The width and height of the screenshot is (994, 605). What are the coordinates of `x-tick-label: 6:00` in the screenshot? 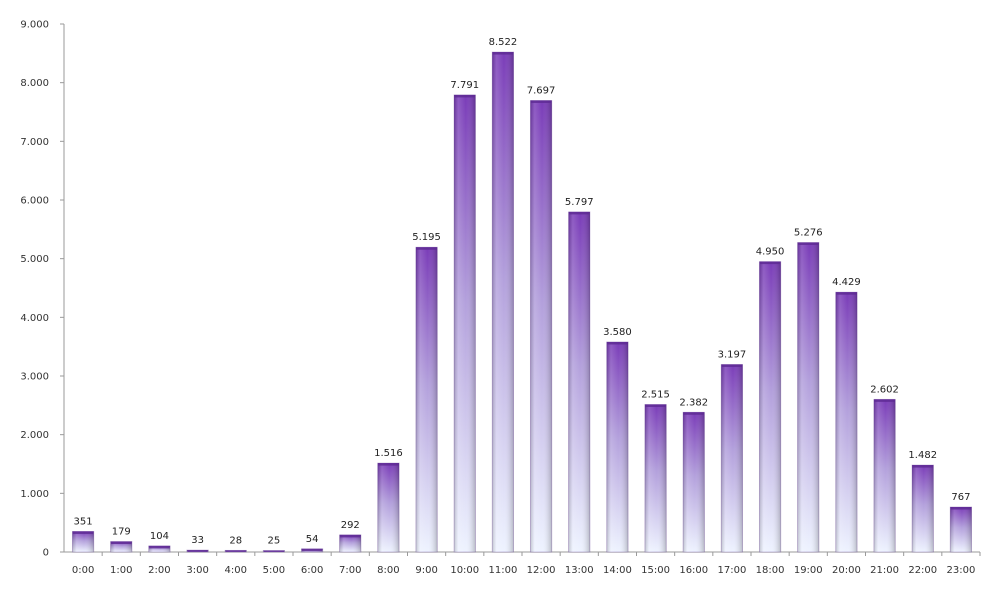 It's located at (312, 570).